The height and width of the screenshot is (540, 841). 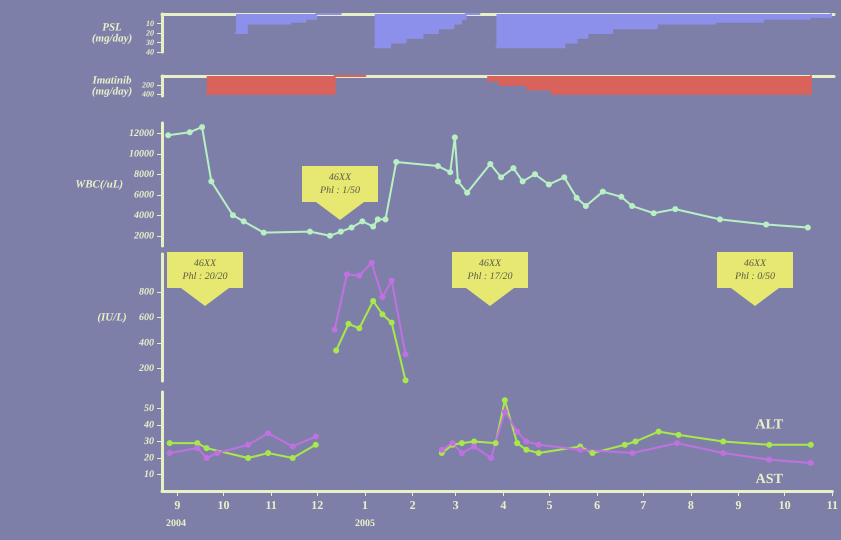 I want to click on x-tick-label: 7, so click(x=643, y=505).